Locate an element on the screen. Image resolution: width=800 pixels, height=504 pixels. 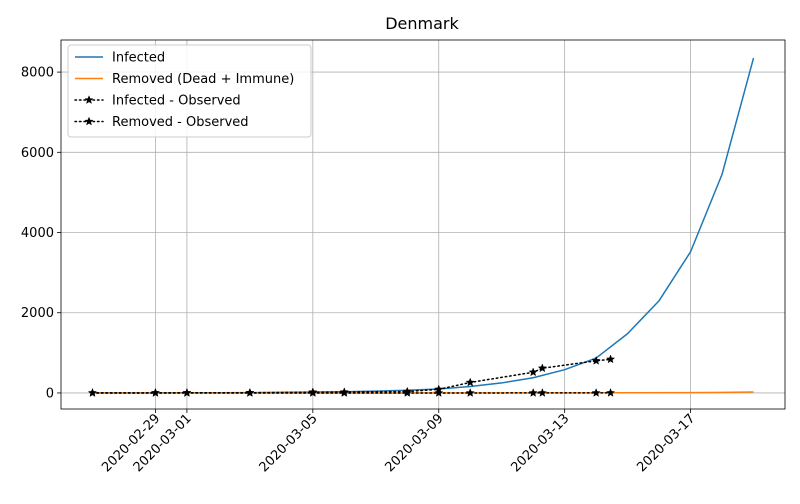
chart-title: Denmark is located at coordinates (422, 23).